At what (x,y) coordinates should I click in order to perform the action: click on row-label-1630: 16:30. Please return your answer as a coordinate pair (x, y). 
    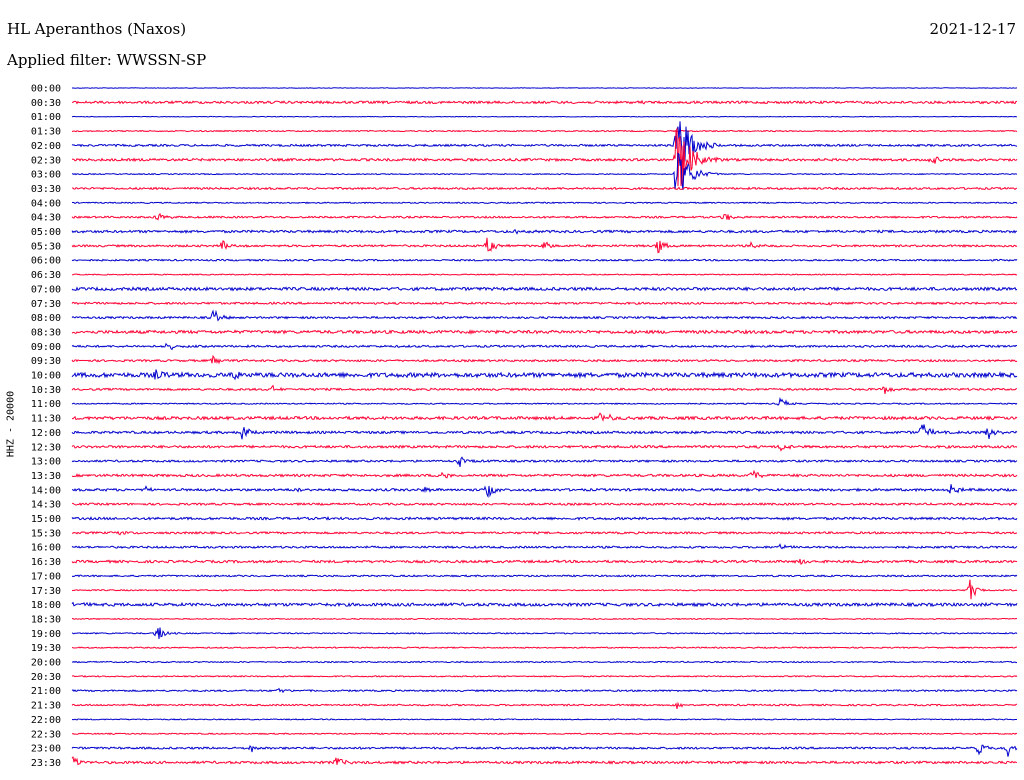
    Looking at the image, I should click on (46, 562).